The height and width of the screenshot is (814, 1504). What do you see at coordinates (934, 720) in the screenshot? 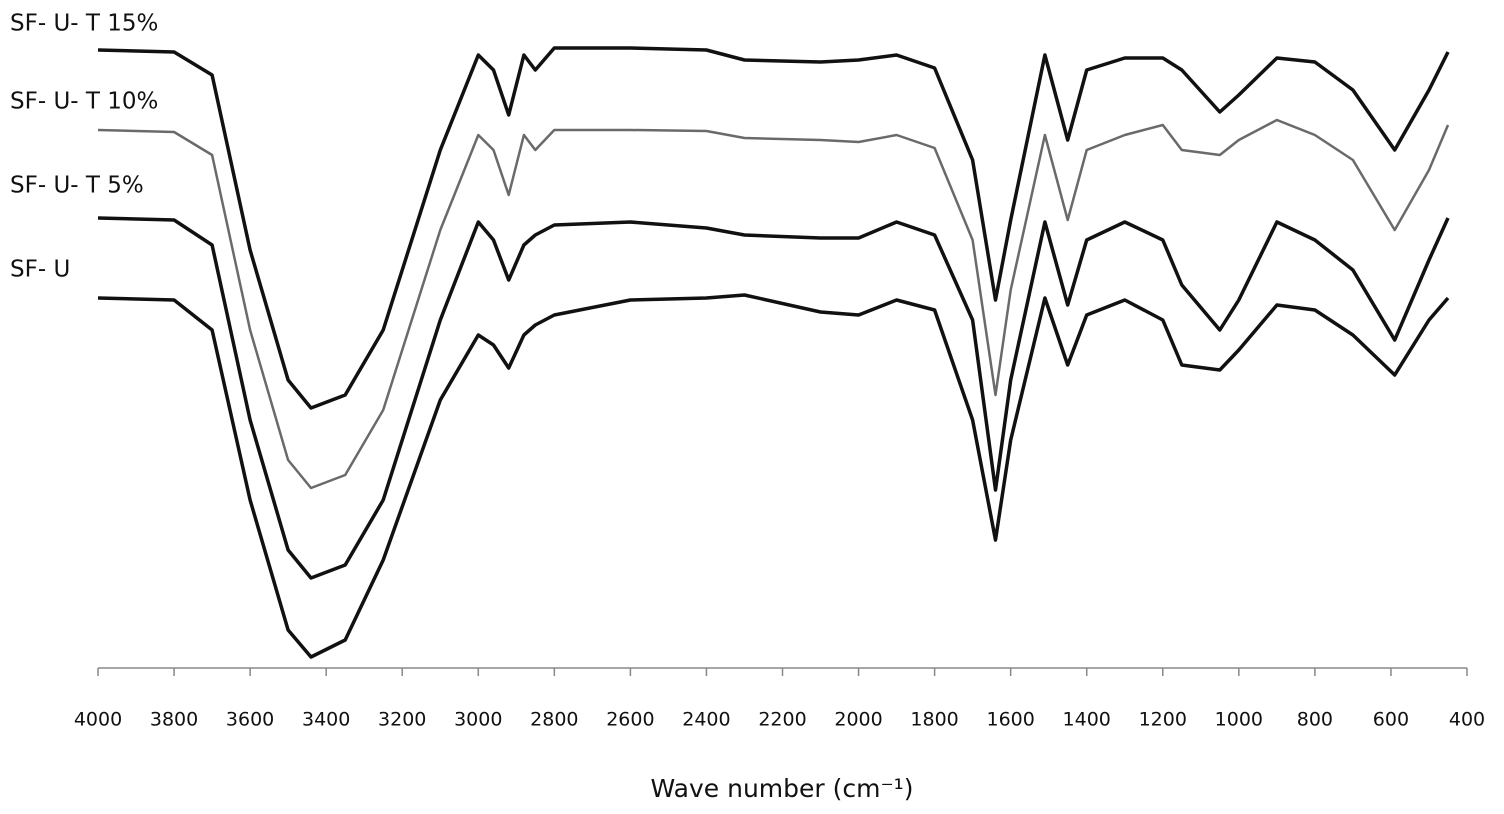
I see `x-tick-label: 1800` at bounding box center [934, 720].